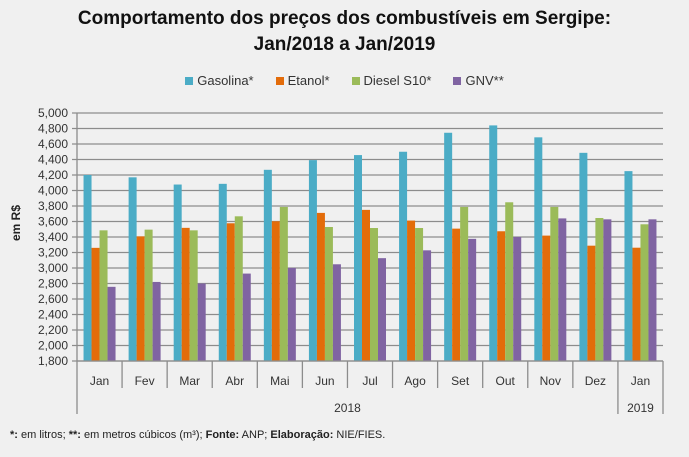 Image resolution: width=689 pixels, height=457 pixels. Describe the element at coordinates (189, 80) in the screenshot. I see `legend-swatch-gasolina` at that location.